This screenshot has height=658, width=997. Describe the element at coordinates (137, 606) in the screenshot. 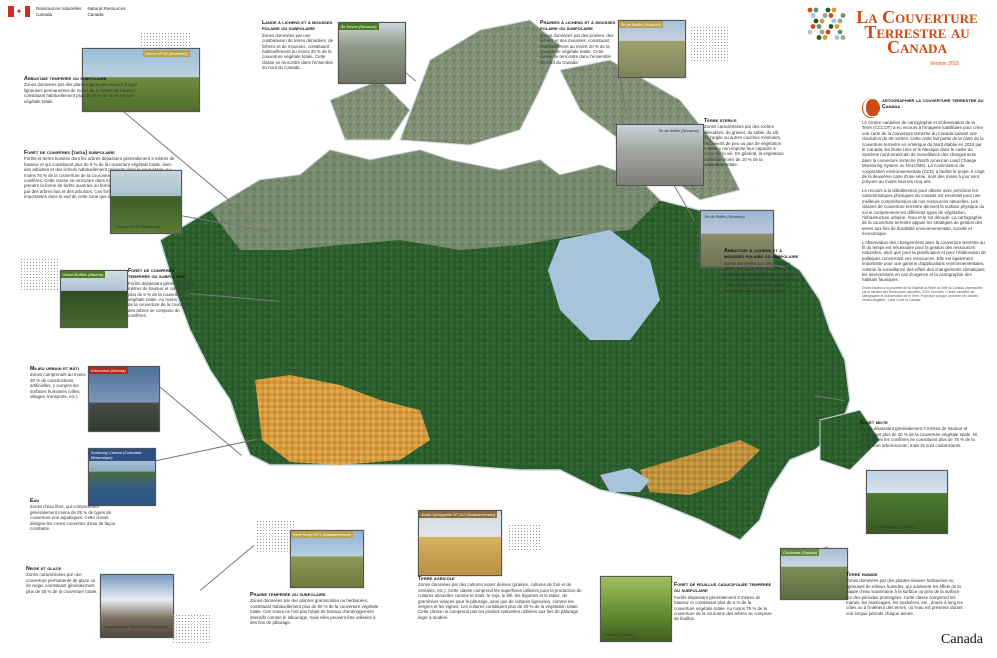

I see `photo-neige-glace: Improvement District Nº 9 (Alberta)` at that location.